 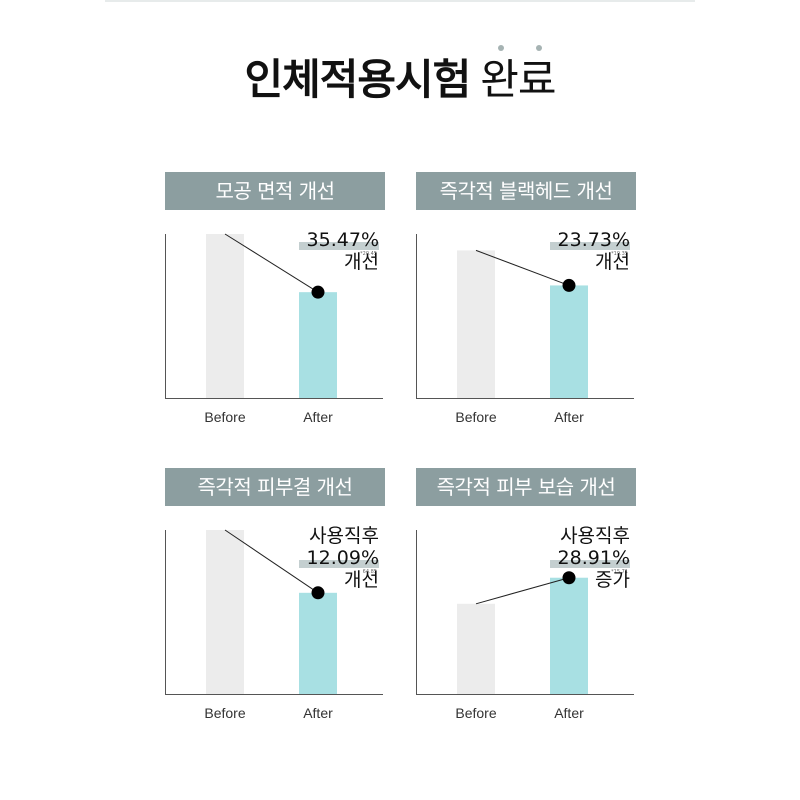 I want to click on chart-title-texture: 즉각적 피부결 개선, so click(x=275, y=487).